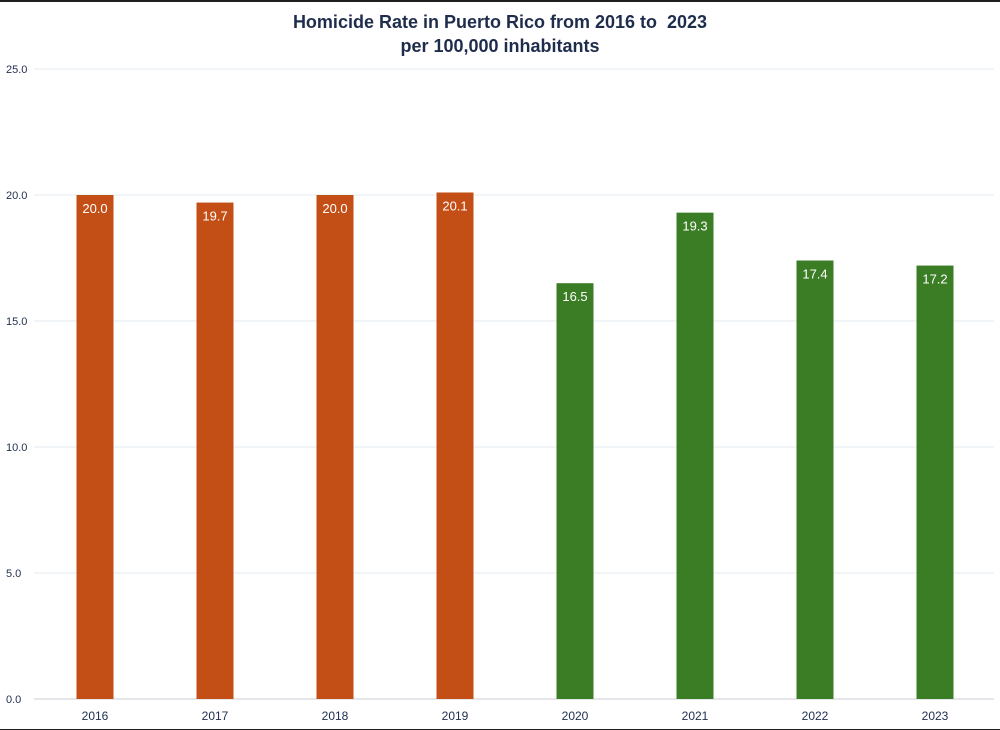 This screenshot has width=1000, height=730. Describe the element at coordinates (935, 716) in the screenshot. I see `x-tick-label-2023: 2023` at that location.